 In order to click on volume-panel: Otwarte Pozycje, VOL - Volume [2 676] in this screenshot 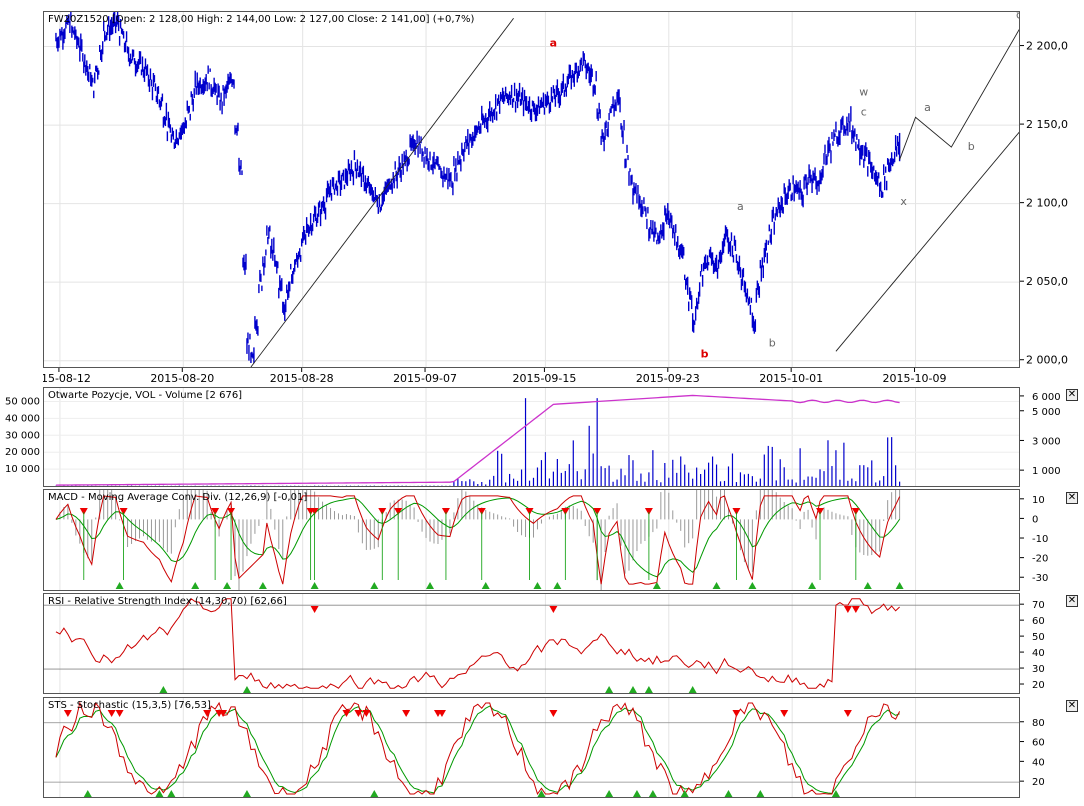, I will do `click(531, 437)`.